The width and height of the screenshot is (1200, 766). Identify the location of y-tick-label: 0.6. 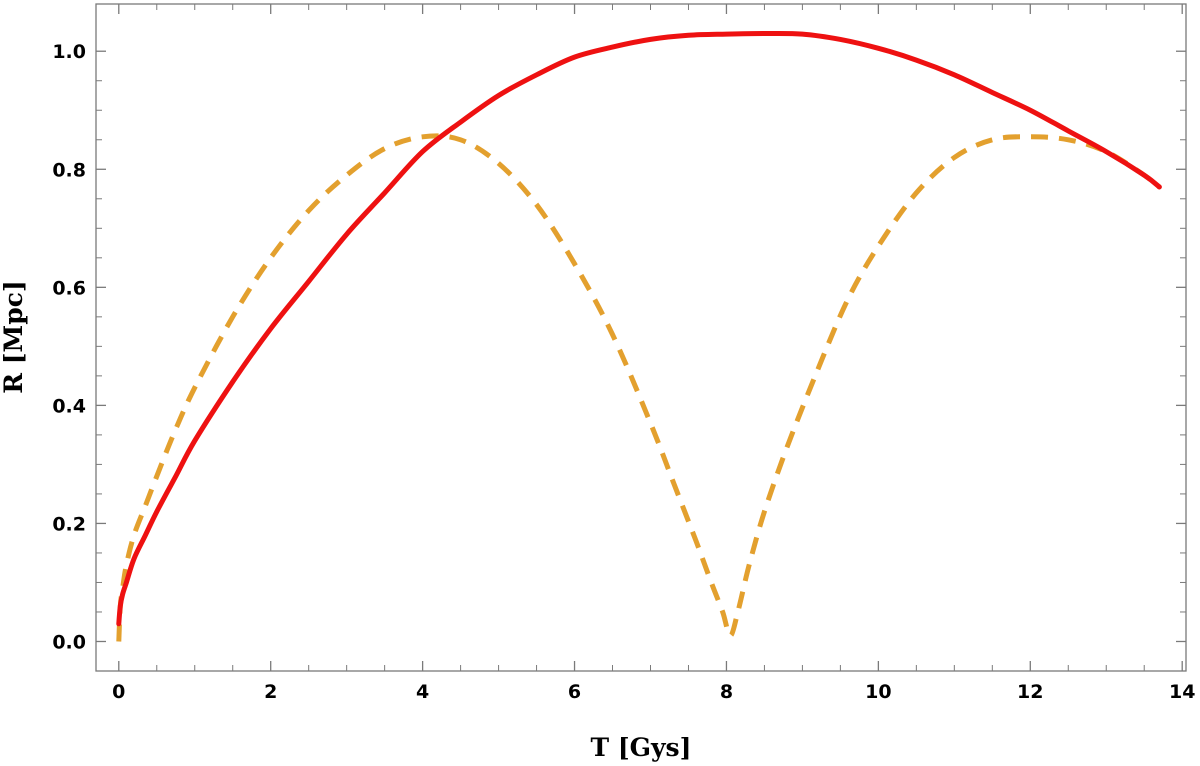
(69, 288).